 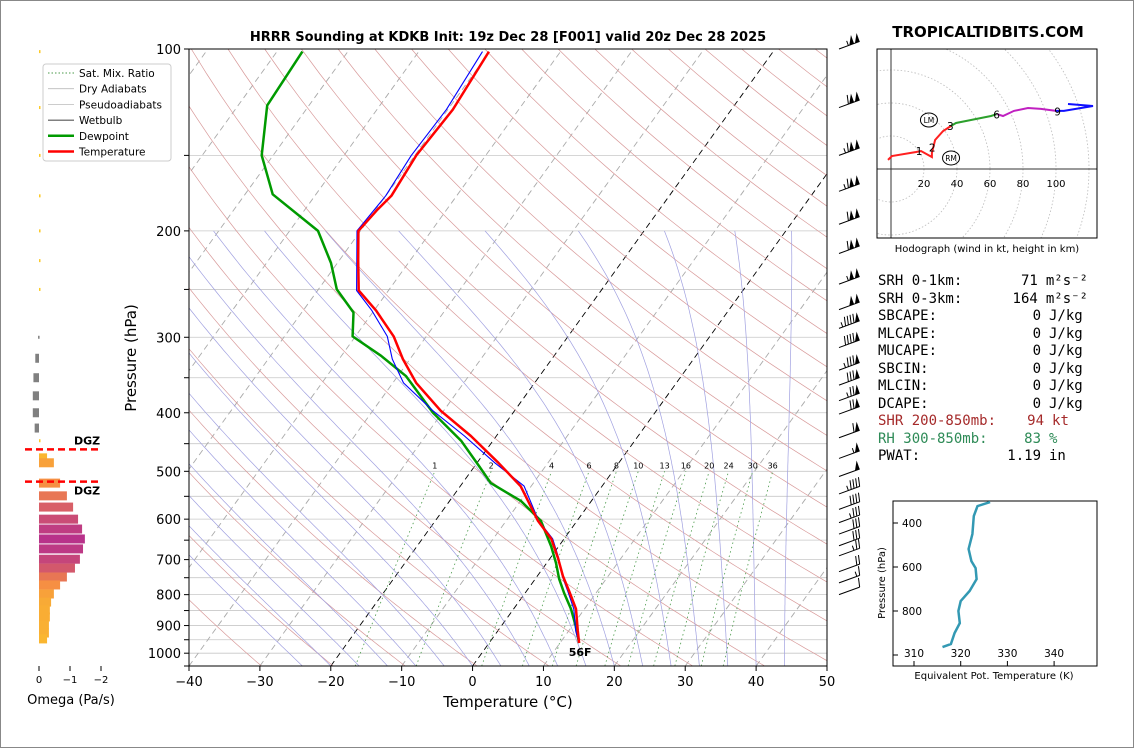 I want to click on y-tick-label: 400, so click(x=168, y=414).